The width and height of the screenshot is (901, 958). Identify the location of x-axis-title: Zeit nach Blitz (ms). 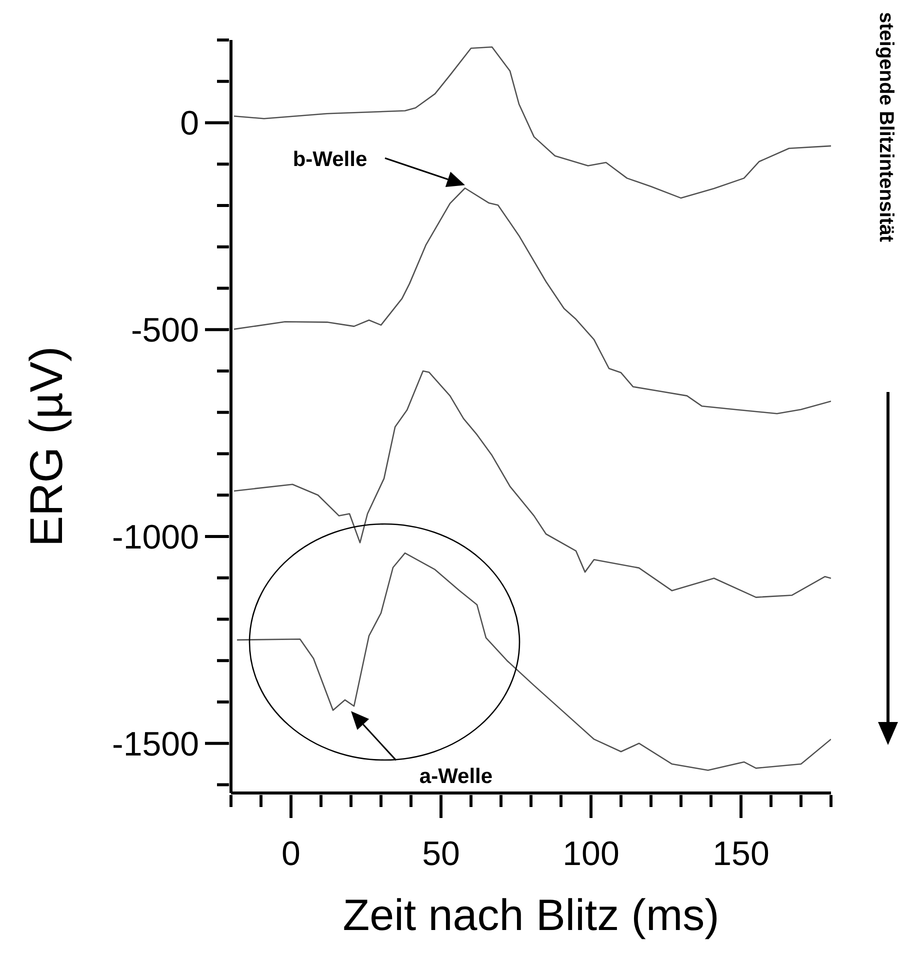
(531, 915).